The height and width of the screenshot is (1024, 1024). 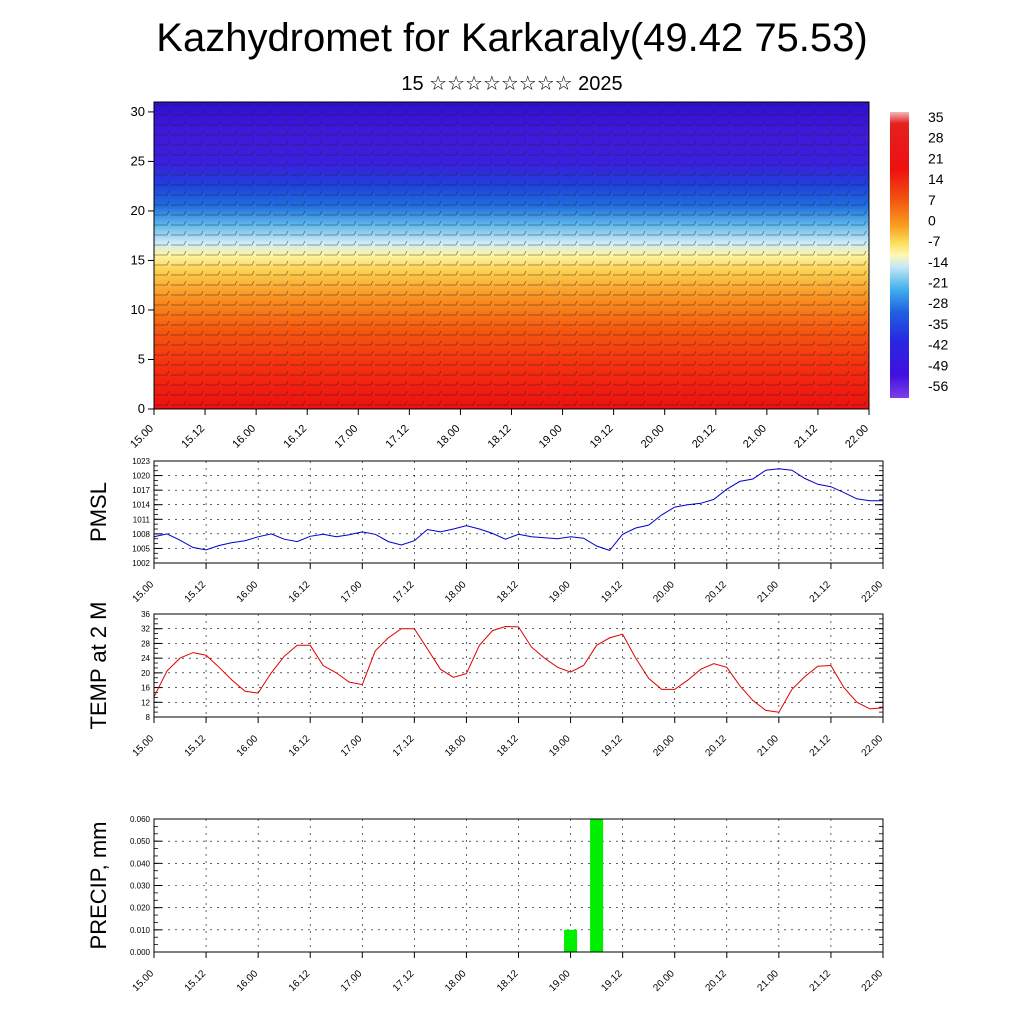 What do you see at coordinates (141, 461) in the screenshot?
I see `y-tick-label: 1023` at bounding box center [141, 461].